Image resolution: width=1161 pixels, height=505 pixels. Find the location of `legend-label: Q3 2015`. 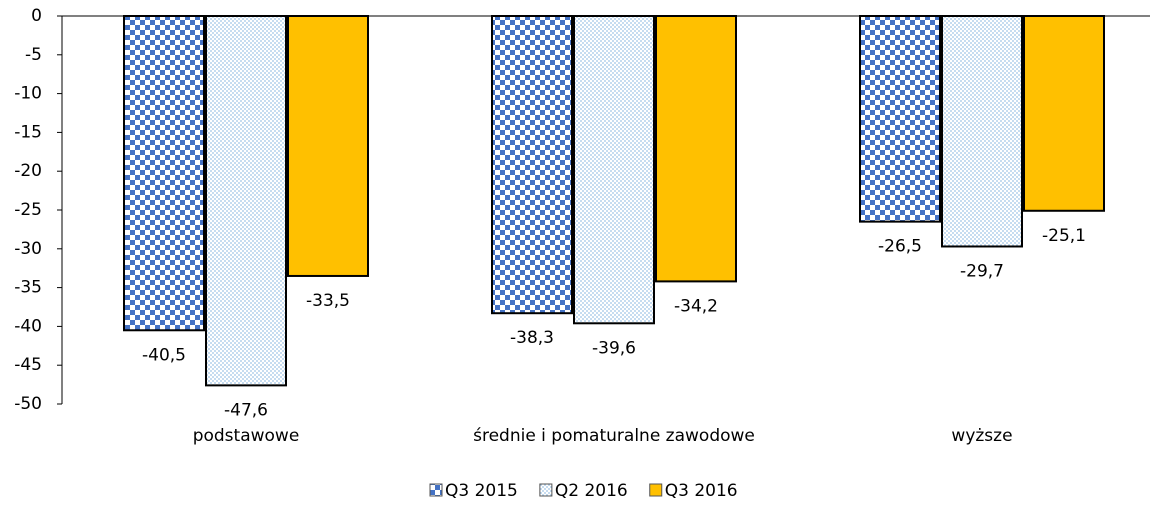

legend-label: Q3 2015 is located at coordinates (481, 491).